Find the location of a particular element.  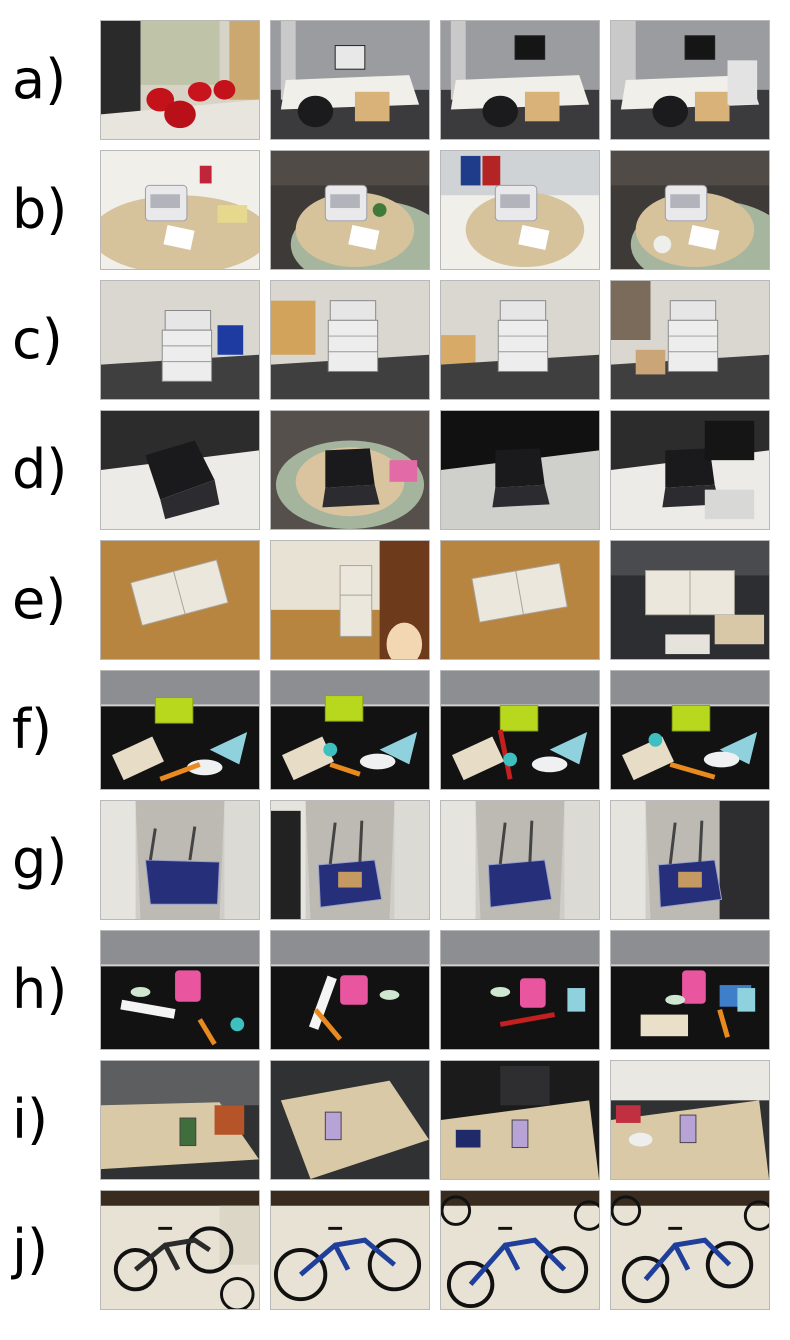

photo-cubicle-desk-with-monitor is located at coordinates (350, 80).